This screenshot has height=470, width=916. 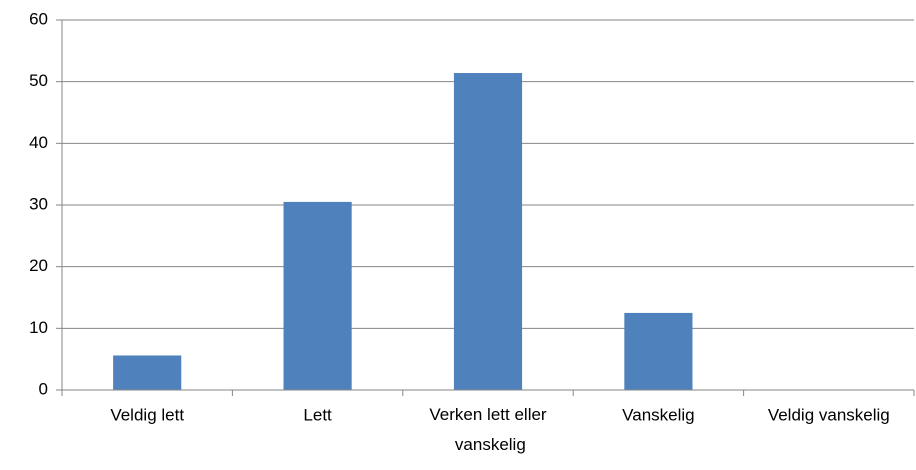 I want to click on x-tick-label: Veldig lett, so click(x=147, y=414).